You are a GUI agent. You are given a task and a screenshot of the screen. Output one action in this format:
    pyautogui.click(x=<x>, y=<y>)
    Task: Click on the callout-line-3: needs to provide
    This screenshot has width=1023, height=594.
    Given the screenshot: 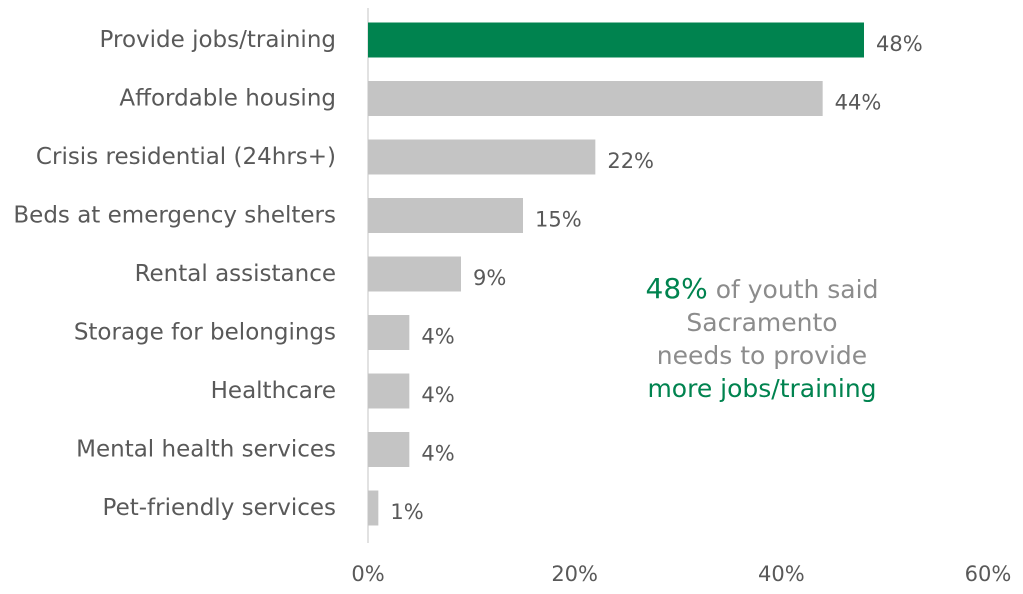 What is the action you would take?
    pyautogui.click(x=762, y=355)
    